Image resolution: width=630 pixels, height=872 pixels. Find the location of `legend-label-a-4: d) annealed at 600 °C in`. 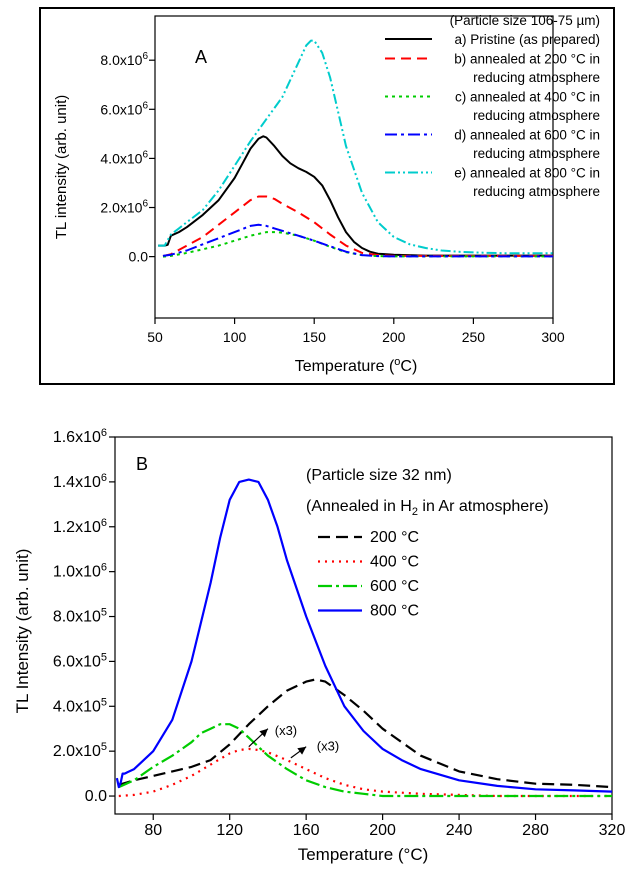

legend-label-a-4: d) annealed at 600 °C in is located at coordinates (527, 135).